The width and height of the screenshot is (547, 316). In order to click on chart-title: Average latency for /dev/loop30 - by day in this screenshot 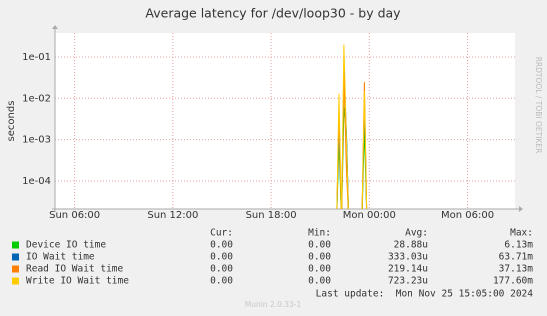, I will do `click(273, 13)`.